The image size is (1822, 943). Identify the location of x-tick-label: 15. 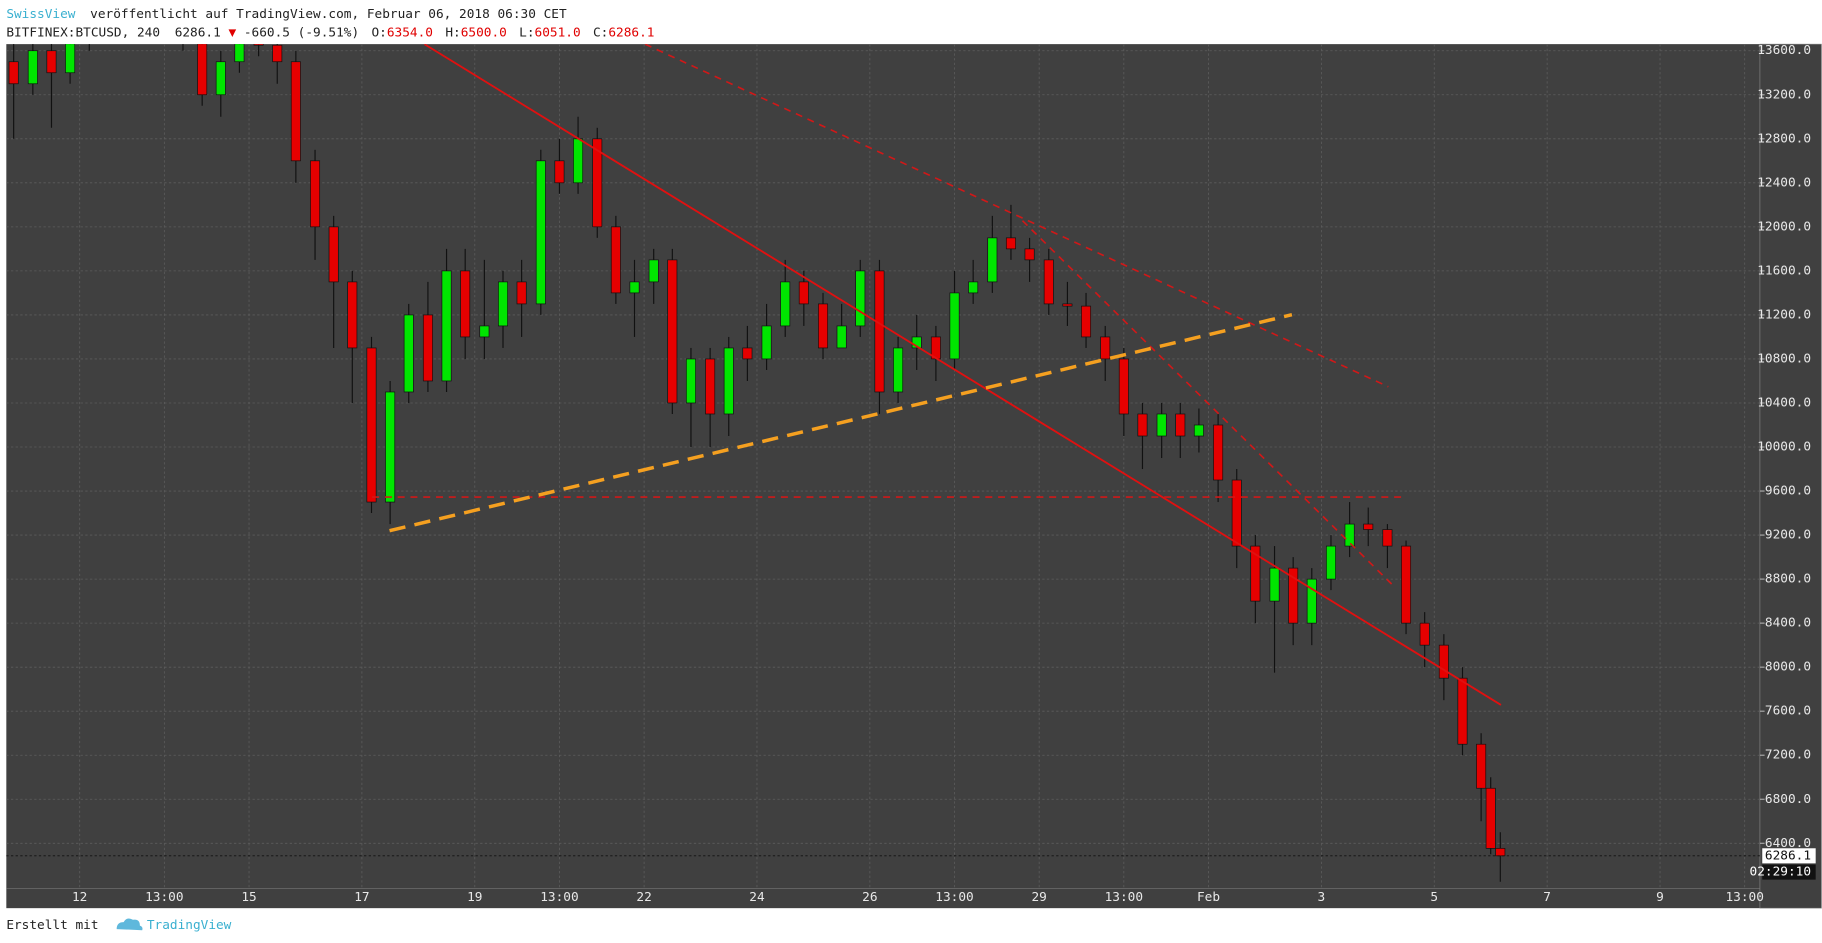
(248, 897).